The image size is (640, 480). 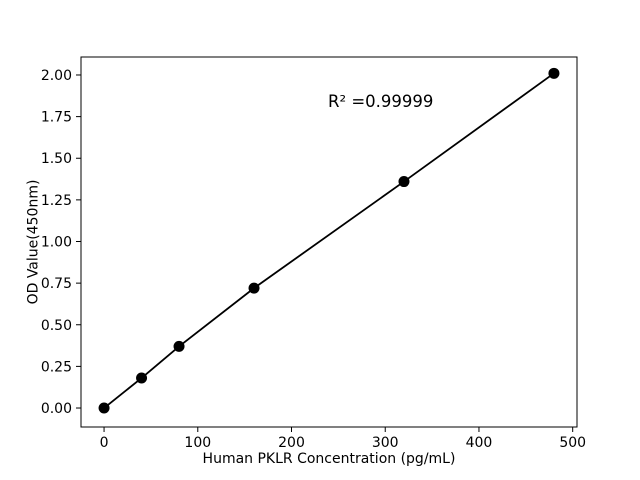 I want to click on y-tick-label: 0.50, so click(x=56, y=326).